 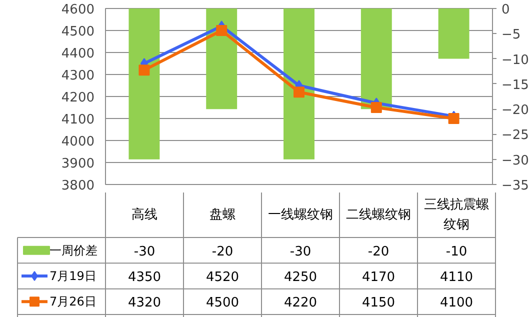 I want to click on data-label: 4150, so click(x=379, y=303).